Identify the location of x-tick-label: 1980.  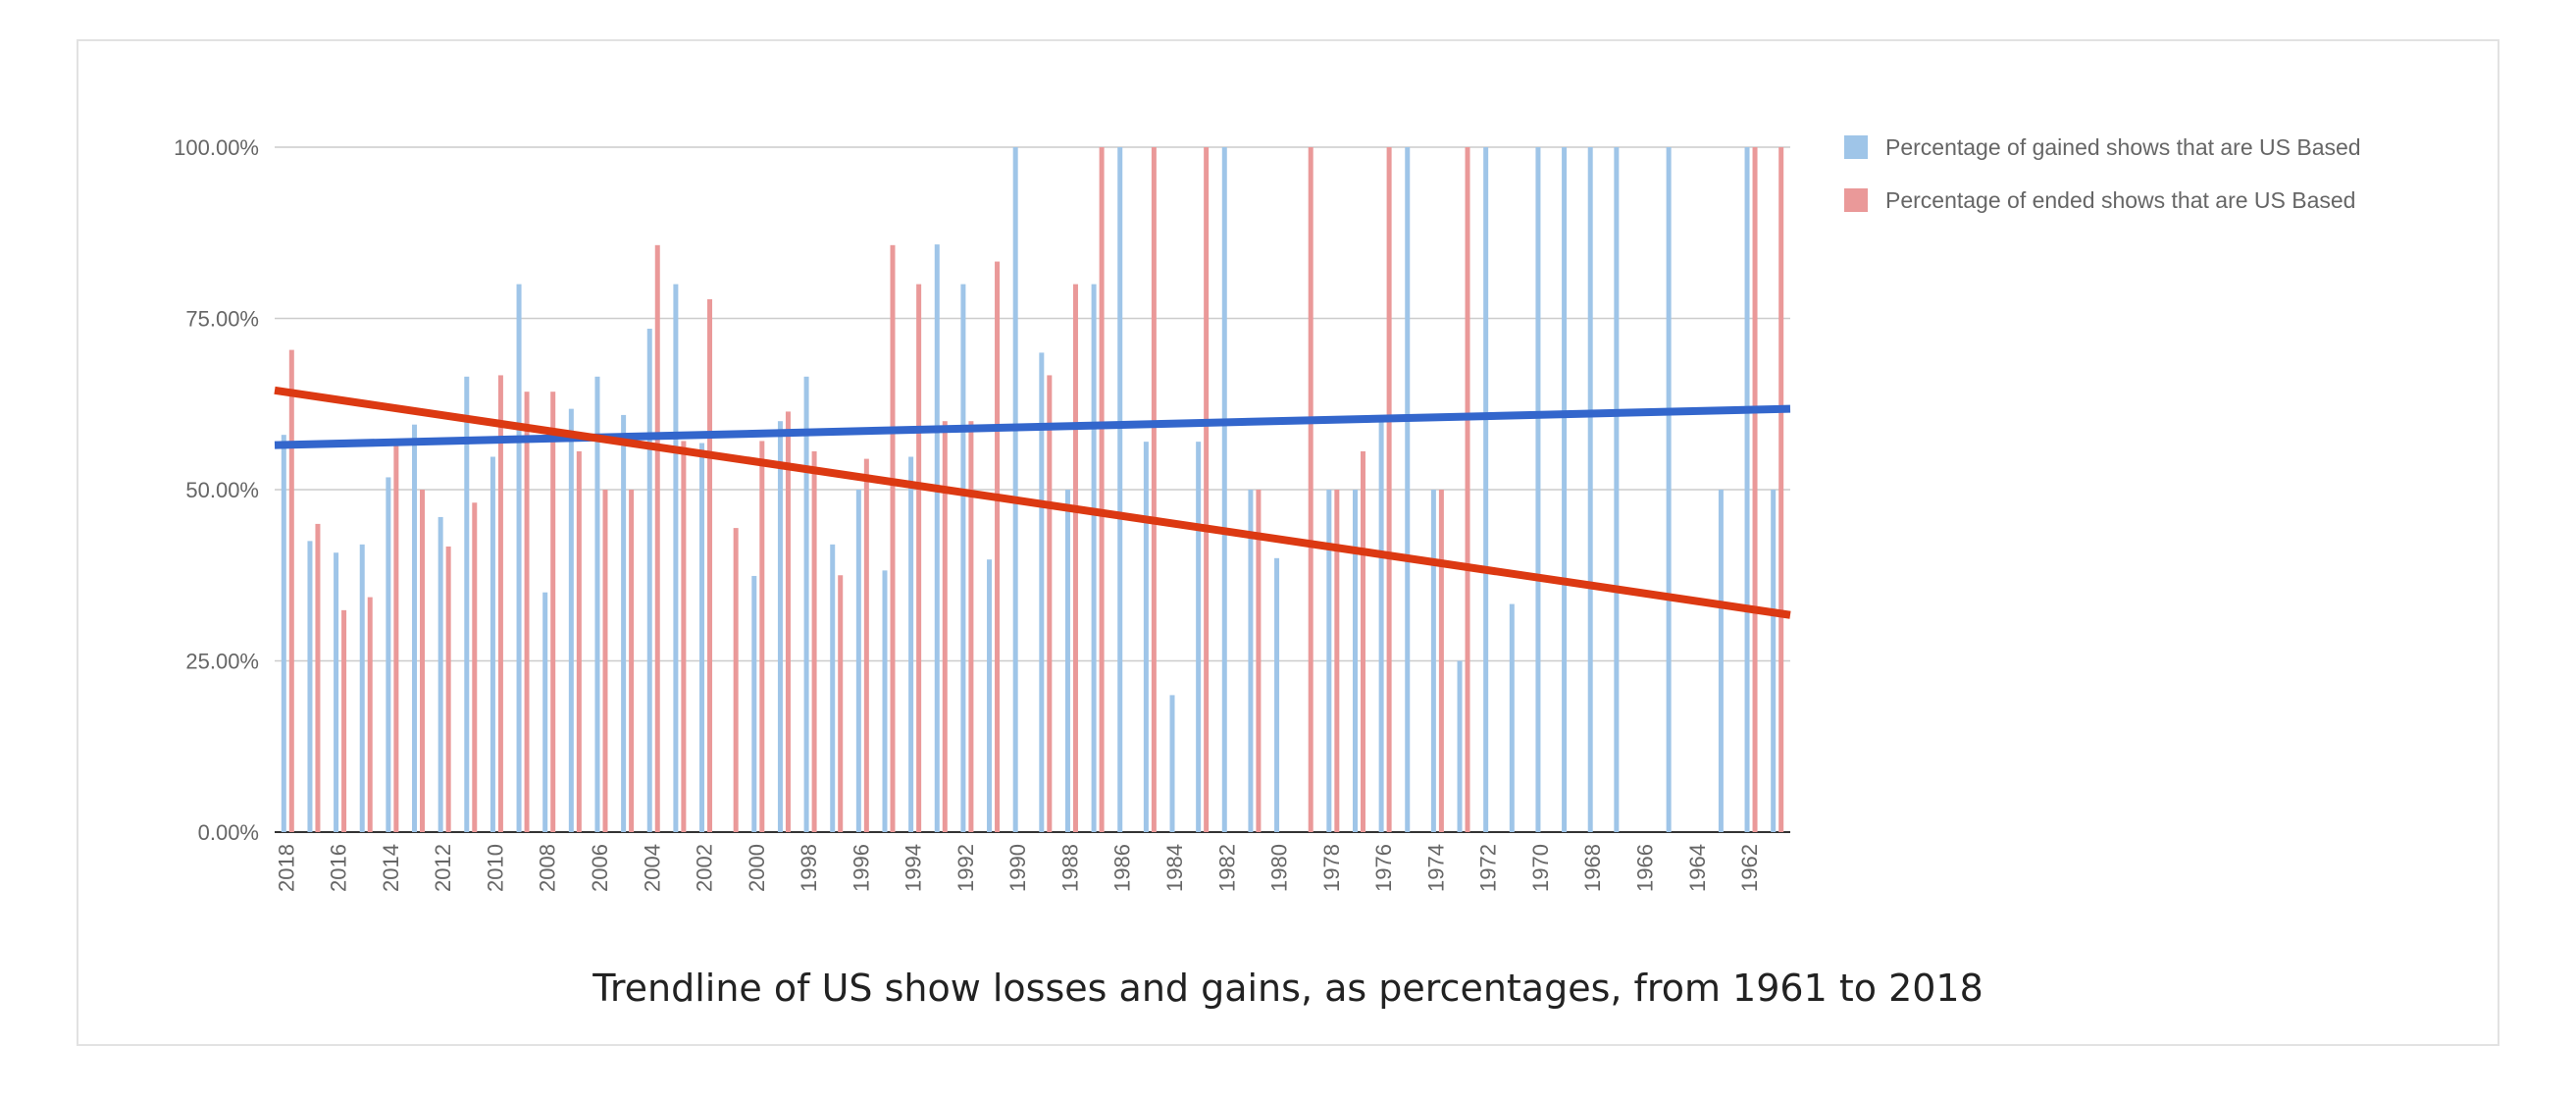
(1279, 868).